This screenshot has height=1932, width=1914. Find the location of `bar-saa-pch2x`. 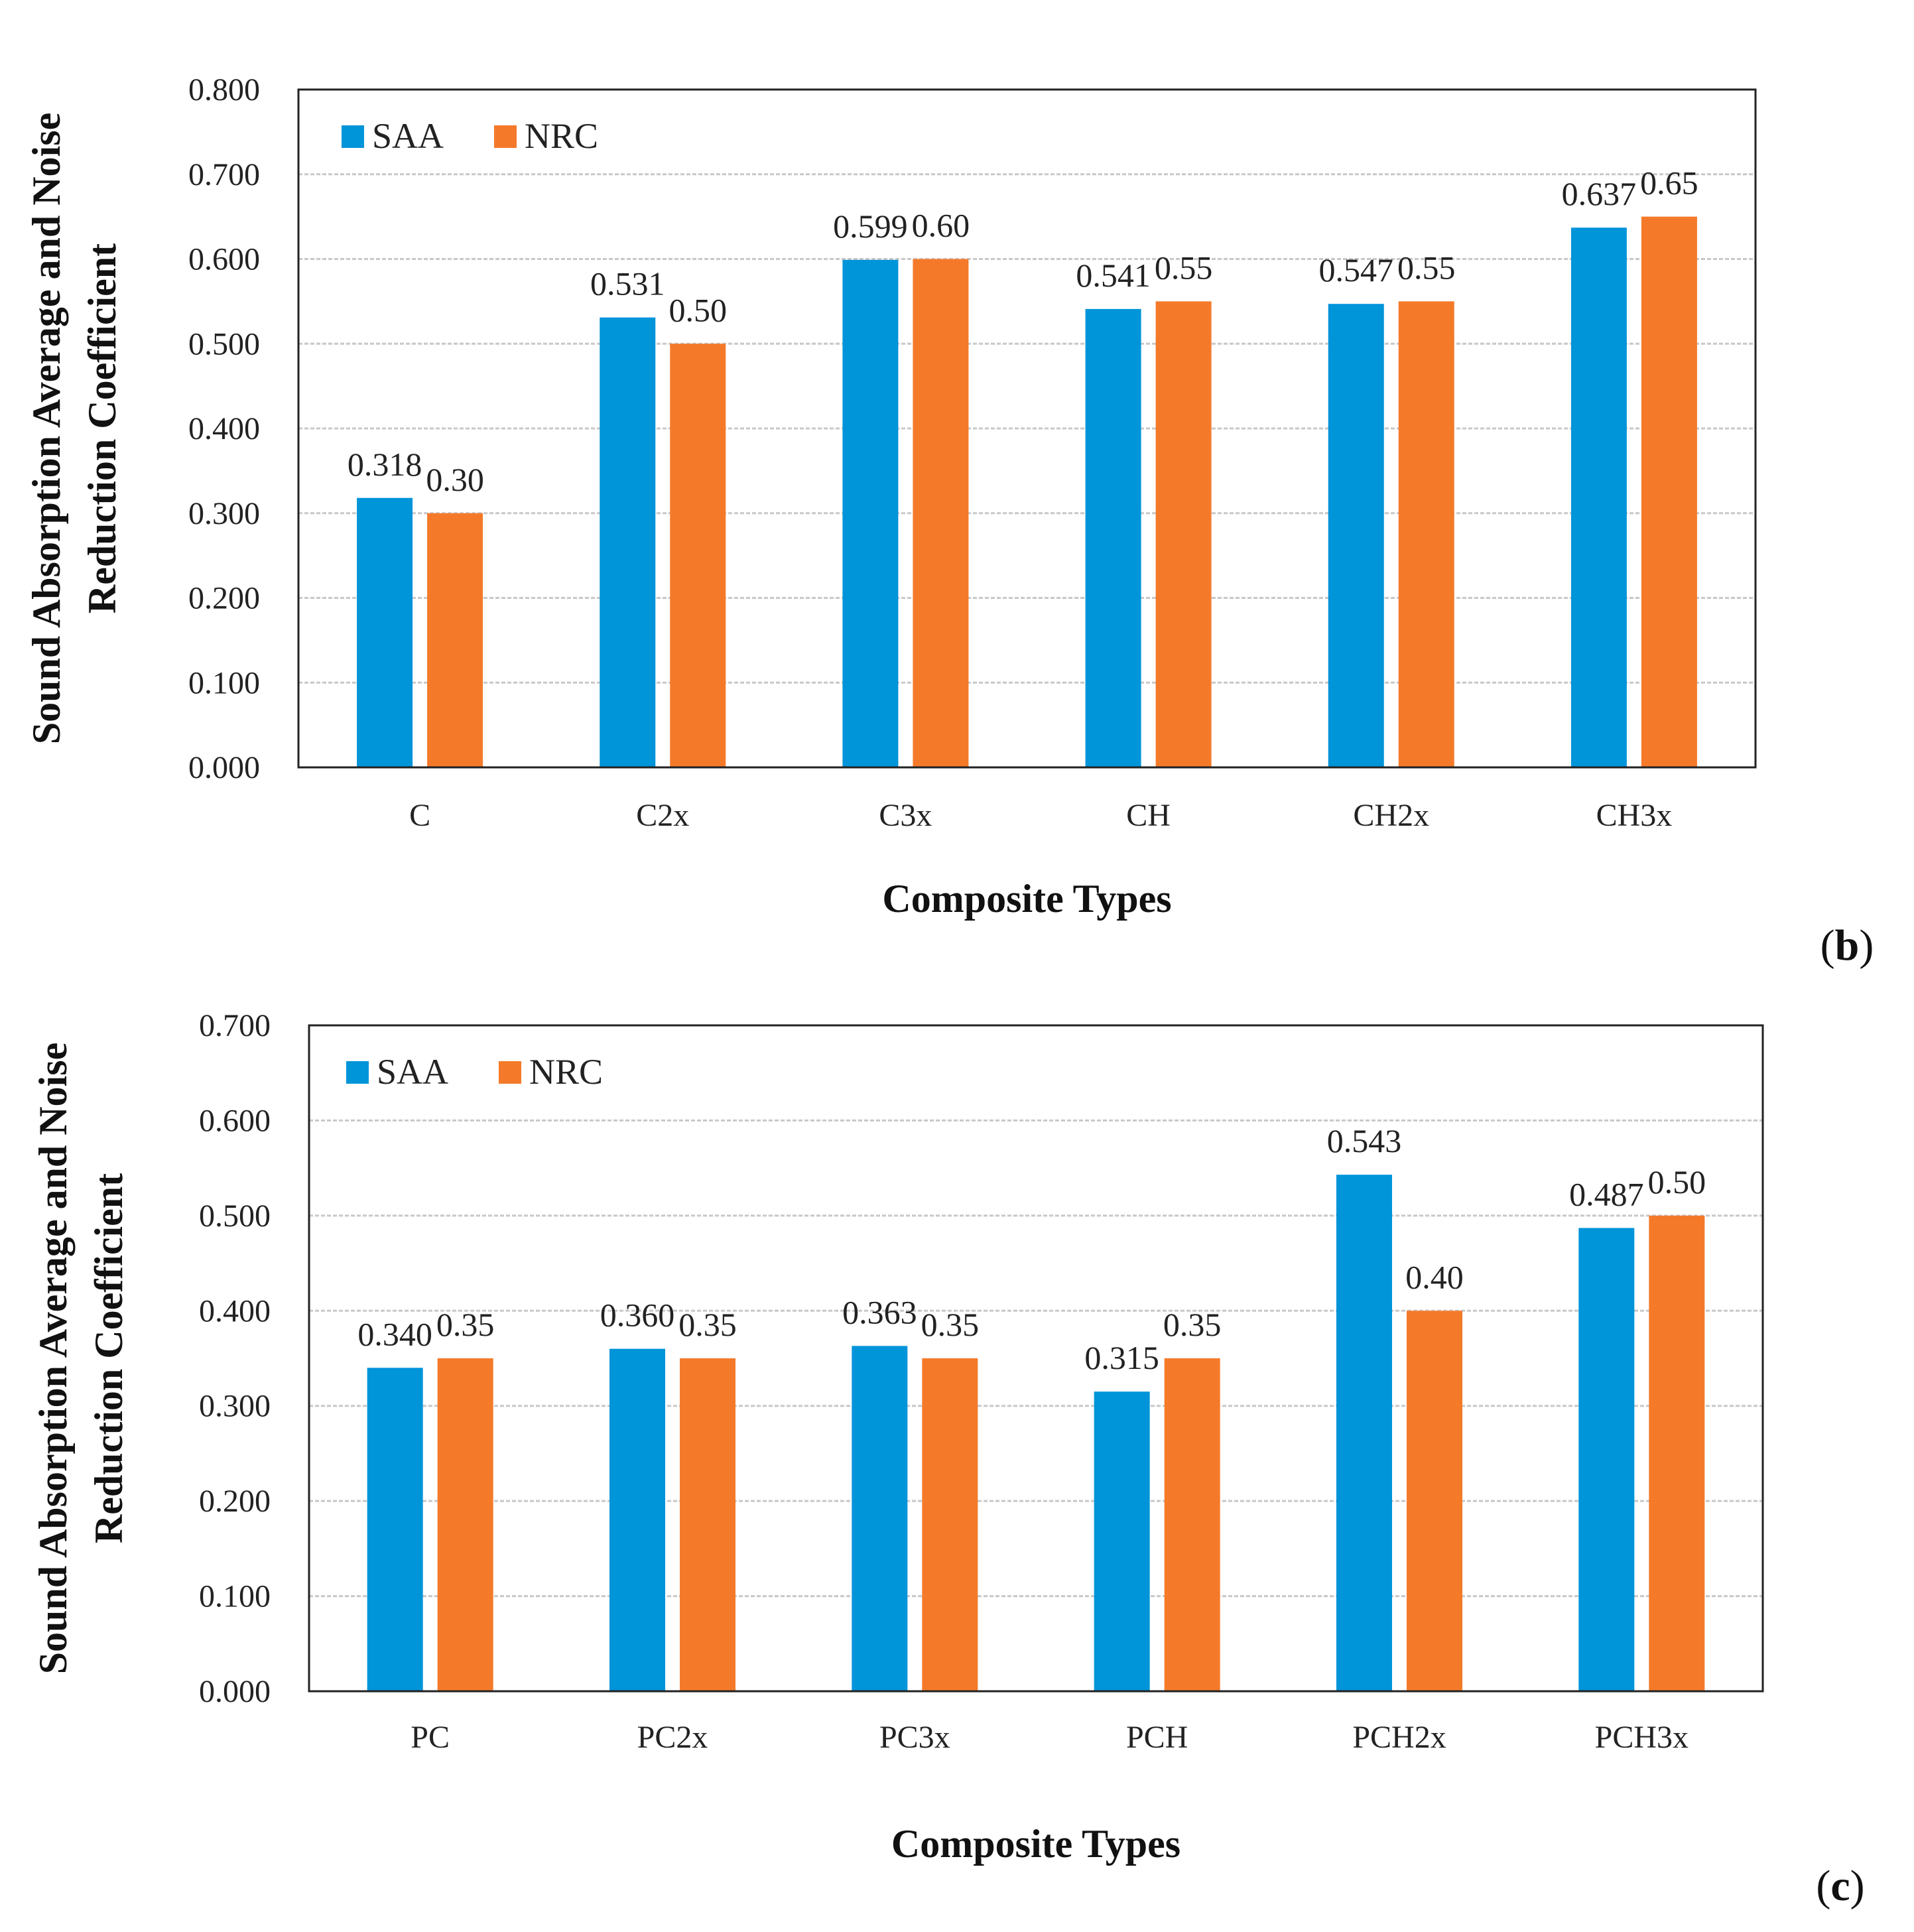

bar-saa-pch2x is located at coordinates (1364, 1433).